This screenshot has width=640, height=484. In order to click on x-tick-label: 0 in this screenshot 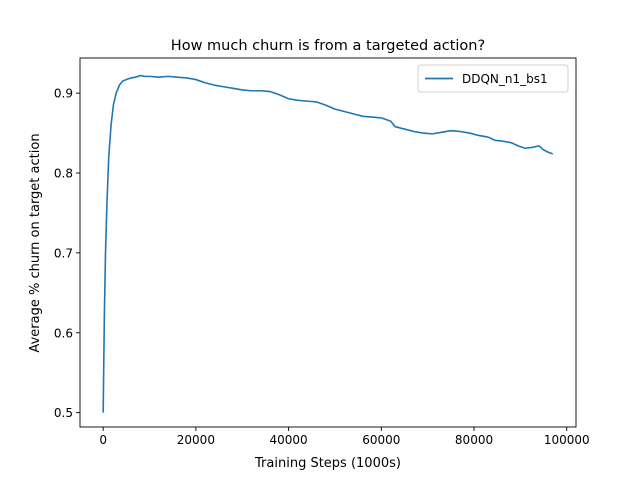, I will do `click(103, 440)`.